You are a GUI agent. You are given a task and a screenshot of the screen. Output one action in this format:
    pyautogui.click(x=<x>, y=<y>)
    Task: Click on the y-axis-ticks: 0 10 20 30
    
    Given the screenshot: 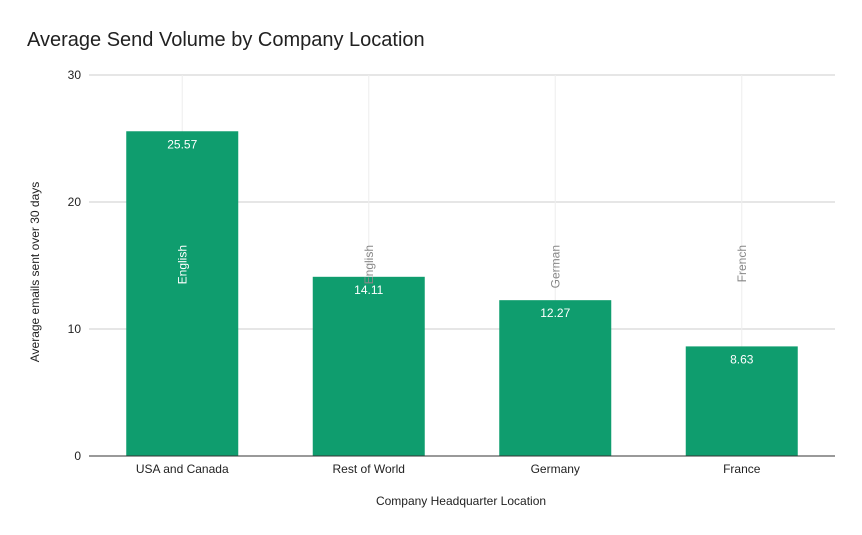 What is the action you would take?
    pyautogui.click(x=75, y=265)
    